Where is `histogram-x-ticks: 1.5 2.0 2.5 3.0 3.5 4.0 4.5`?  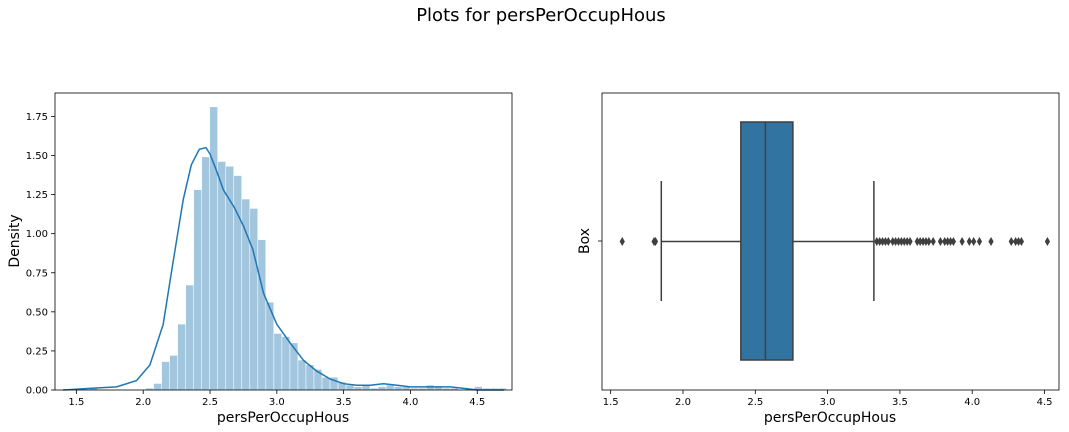 histogram-x-ticks: 1.5 2.0 2.5 3.0 3.5 4.0 4.5 is located at coordinates (276, 399).